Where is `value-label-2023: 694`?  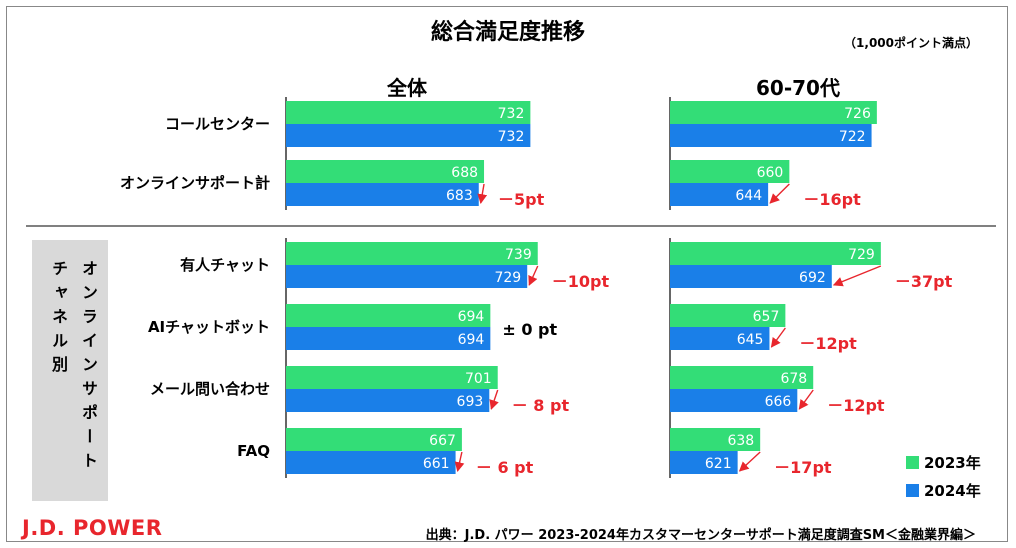
value-label-2023: 694 is located at coordinates (471, 317).